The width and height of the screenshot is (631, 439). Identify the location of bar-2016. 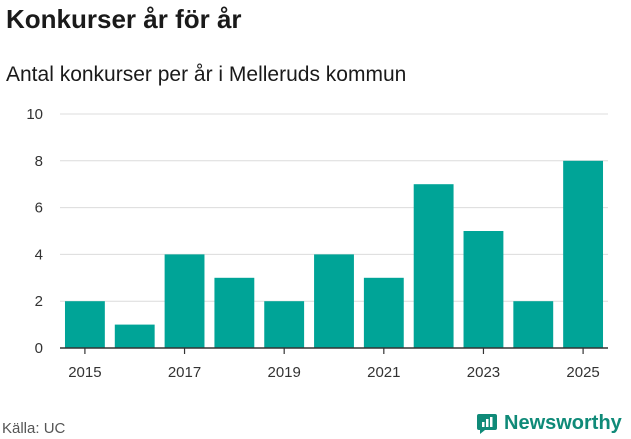
(134, 336).